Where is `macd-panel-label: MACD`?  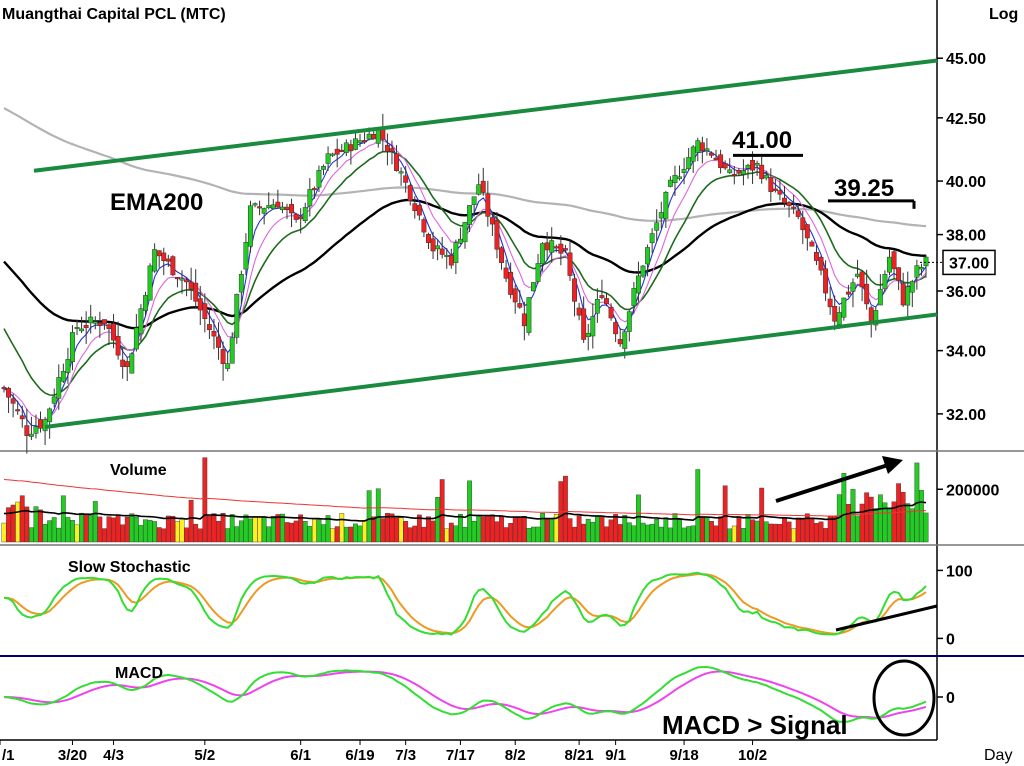 macd-panel-label: MACD is located at coordinates (139, 673).